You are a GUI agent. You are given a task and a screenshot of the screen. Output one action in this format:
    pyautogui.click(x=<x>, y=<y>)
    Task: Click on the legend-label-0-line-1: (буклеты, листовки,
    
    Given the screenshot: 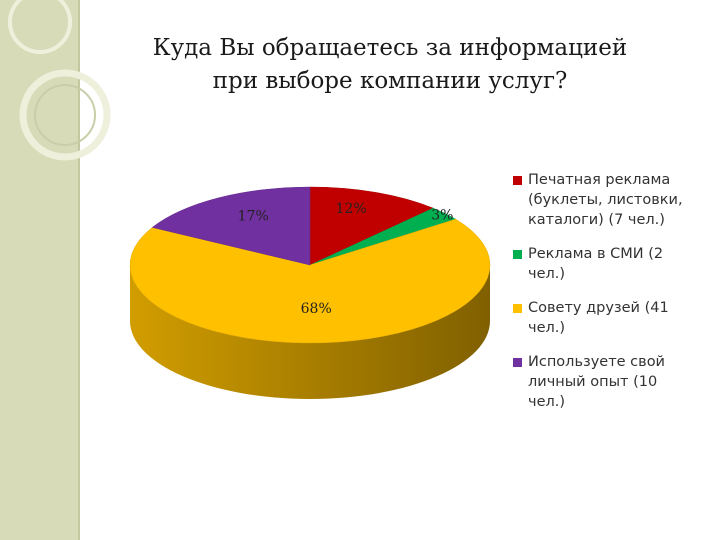 What is the action you would take?
    pyautogui.click(x=605, y=200)
    